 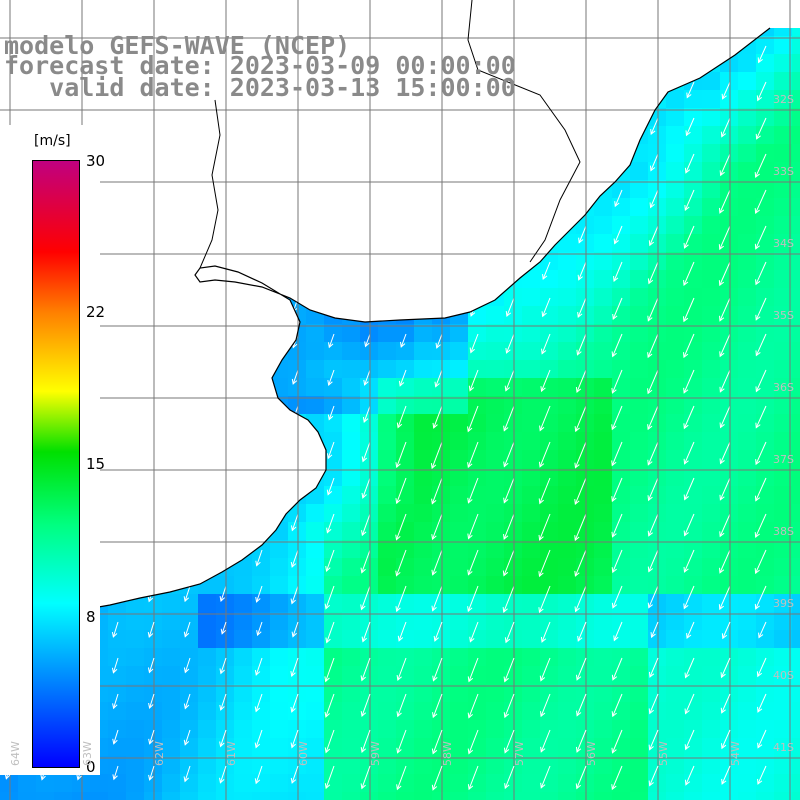 What do you see at coordinates (91, 767) in the screenshot?
I see `colorbar-tick: 0` at bounding box center [91, 767].